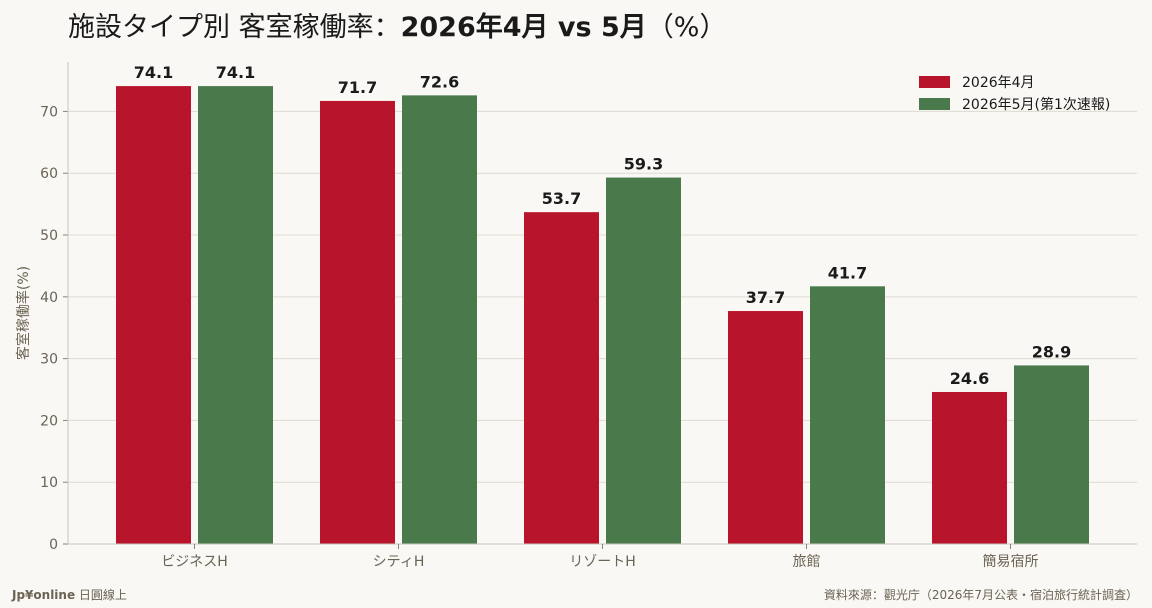  What do you see at coordinates (194, 562) in the screenshot?
I see `x-tick-label: ビジネスH` at bounding box center [194, 562].